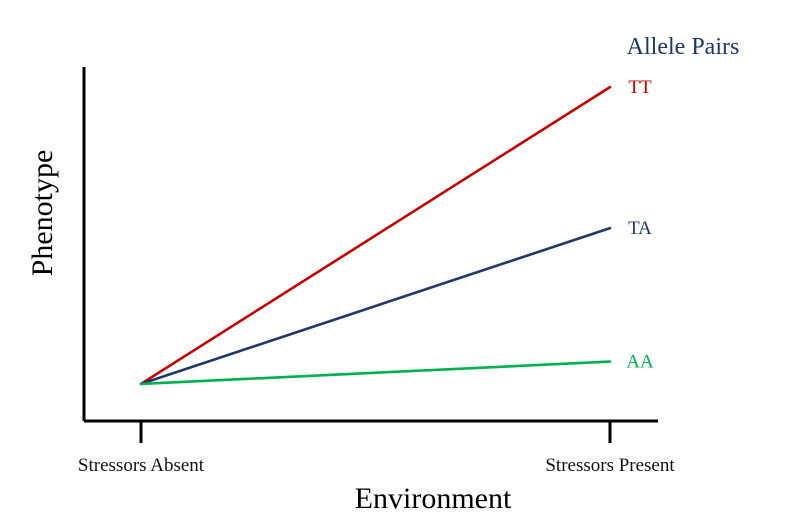 The height and width of the screenshot is (518, 795). Describe the element at coordinates (433, 498) in the screenshot. I see `x-axis-title: Environment` at that location.